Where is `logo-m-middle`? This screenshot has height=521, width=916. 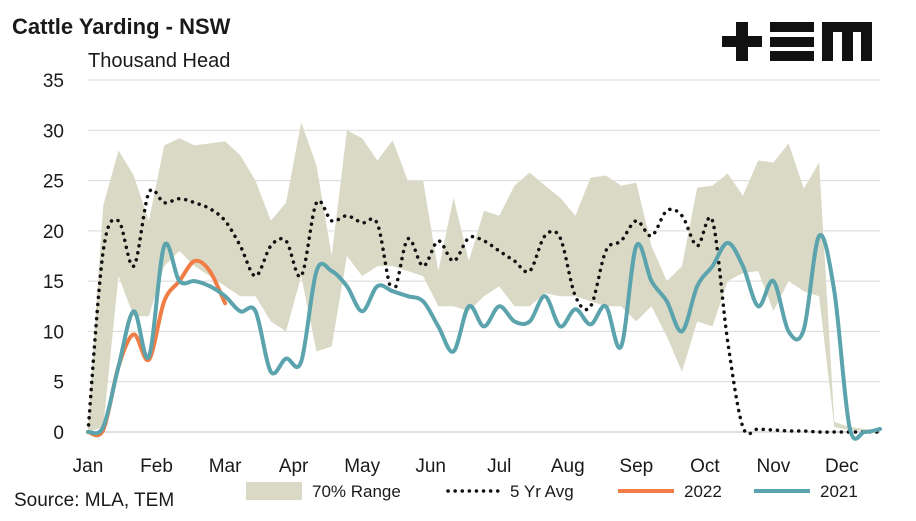
logo-m-middle is located at coordinates (847, 41).